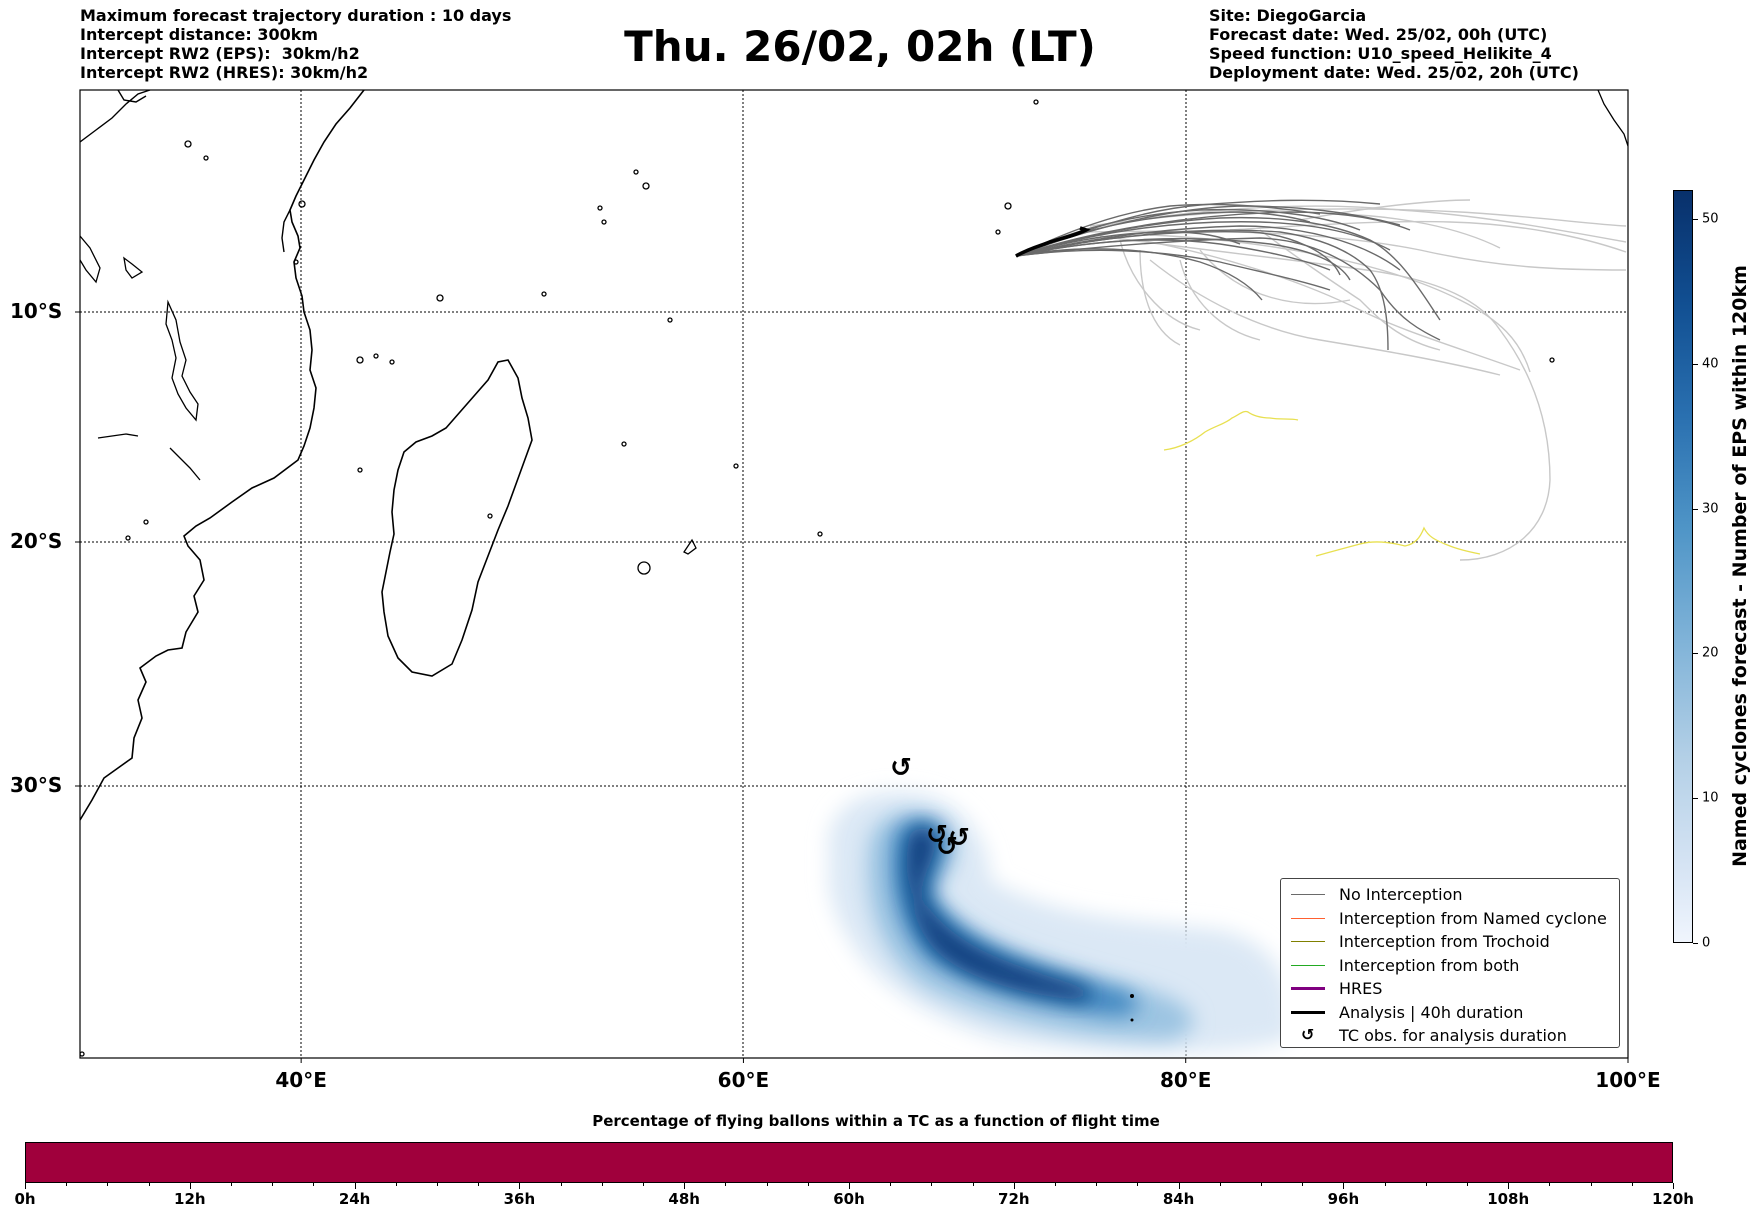 The height and width of the screenshot is (1213, 1752). I want to click on tc-obs-icon: ↺, so click(1308, 1034).